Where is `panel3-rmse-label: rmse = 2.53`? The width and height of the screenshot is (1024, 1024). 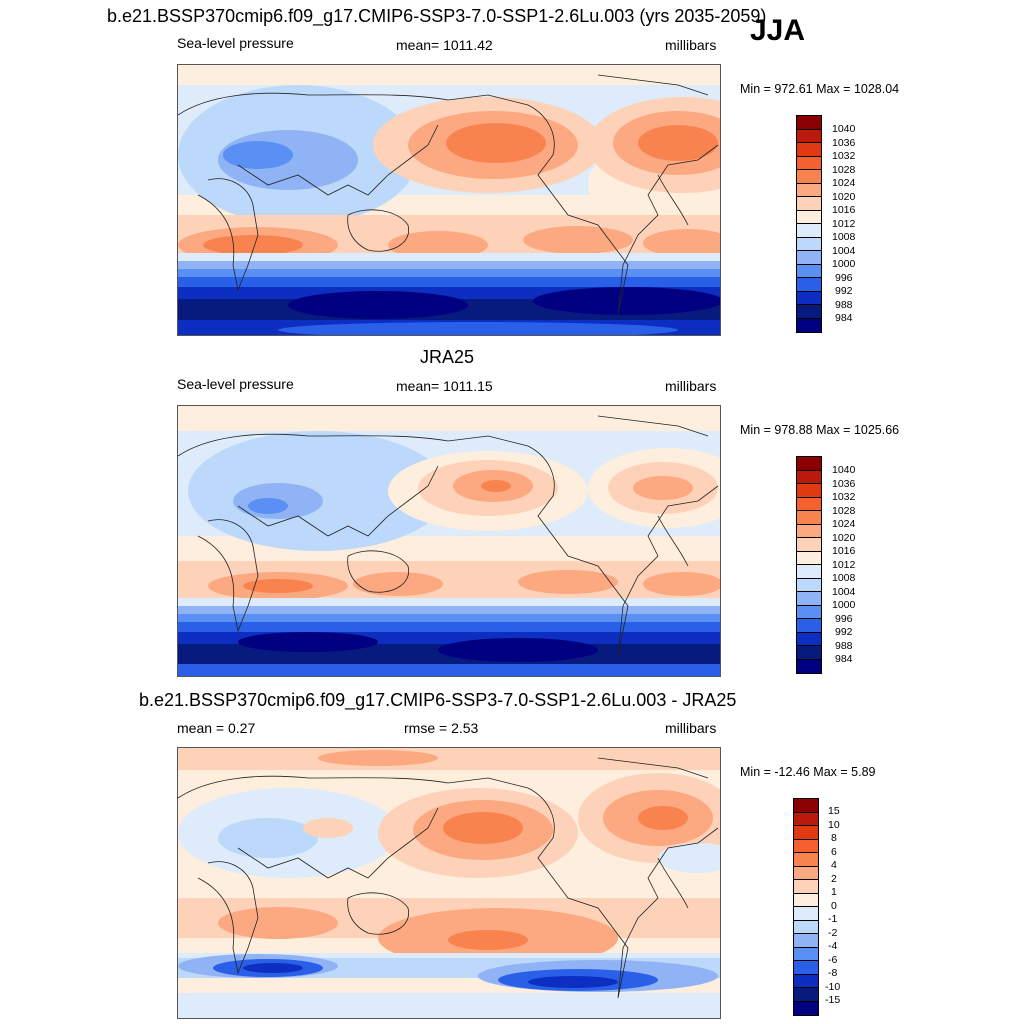 panel3-rmse-label: rmse = 2.53 is located at coordinates (441, 728).